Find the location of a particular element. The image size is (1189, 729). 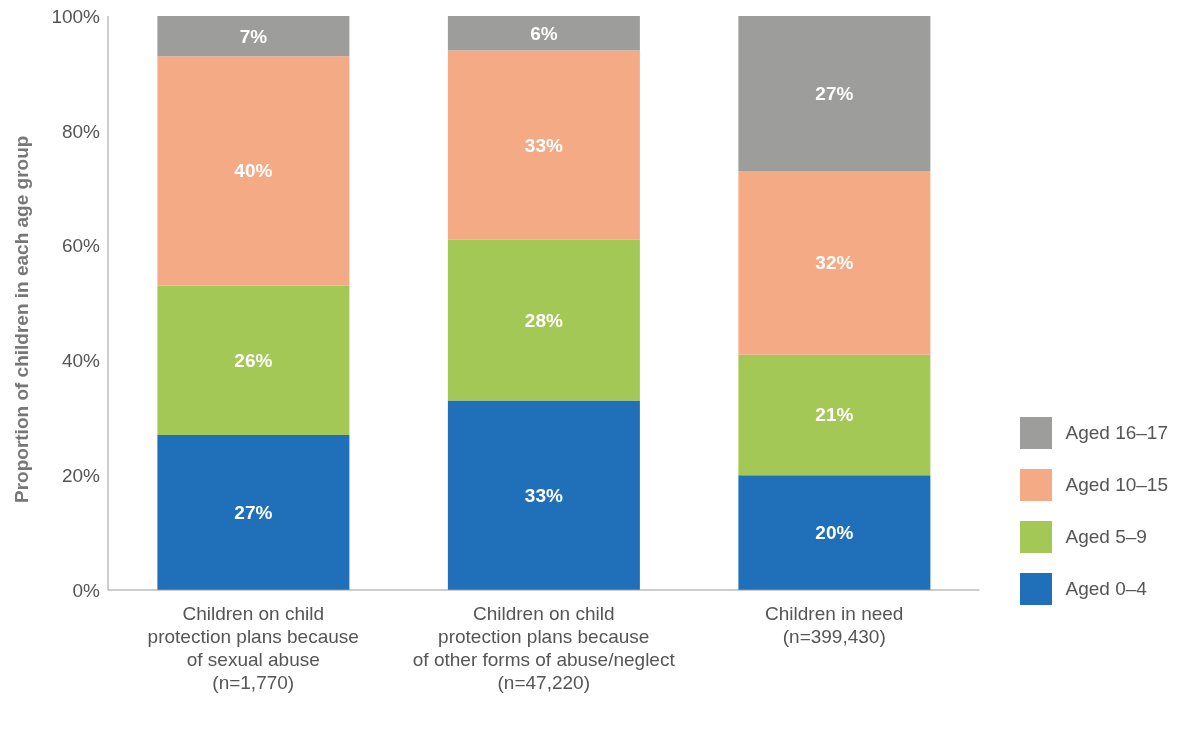

x-tick-label: Children in need (n=399,430) is located at coordinates (834, 625).